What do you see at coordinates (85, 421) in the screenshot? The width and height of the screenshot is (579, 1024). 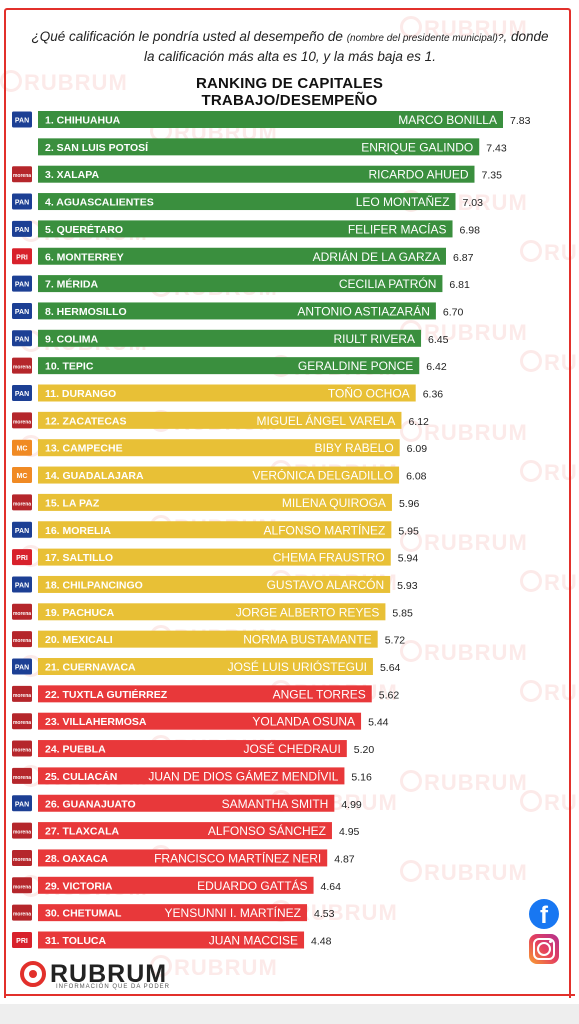 I see `bar-city-label: 12. ZACATECAS` at bounding box center [85, 421].